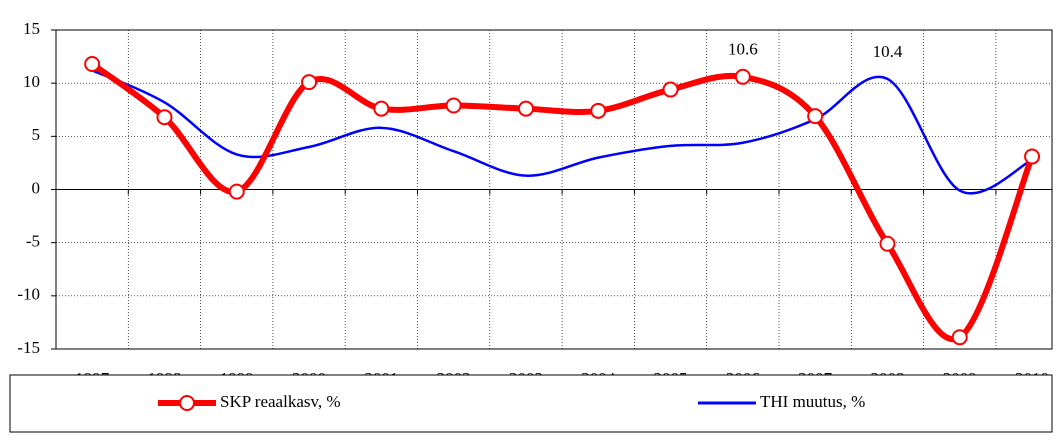 The height and width of the screenshot is (446, 1059). What do you see at coordinates (280, 401) in the screenshot?
I see `legend-label: SKP reaalkasv, %` at bounding box center [280, 401].